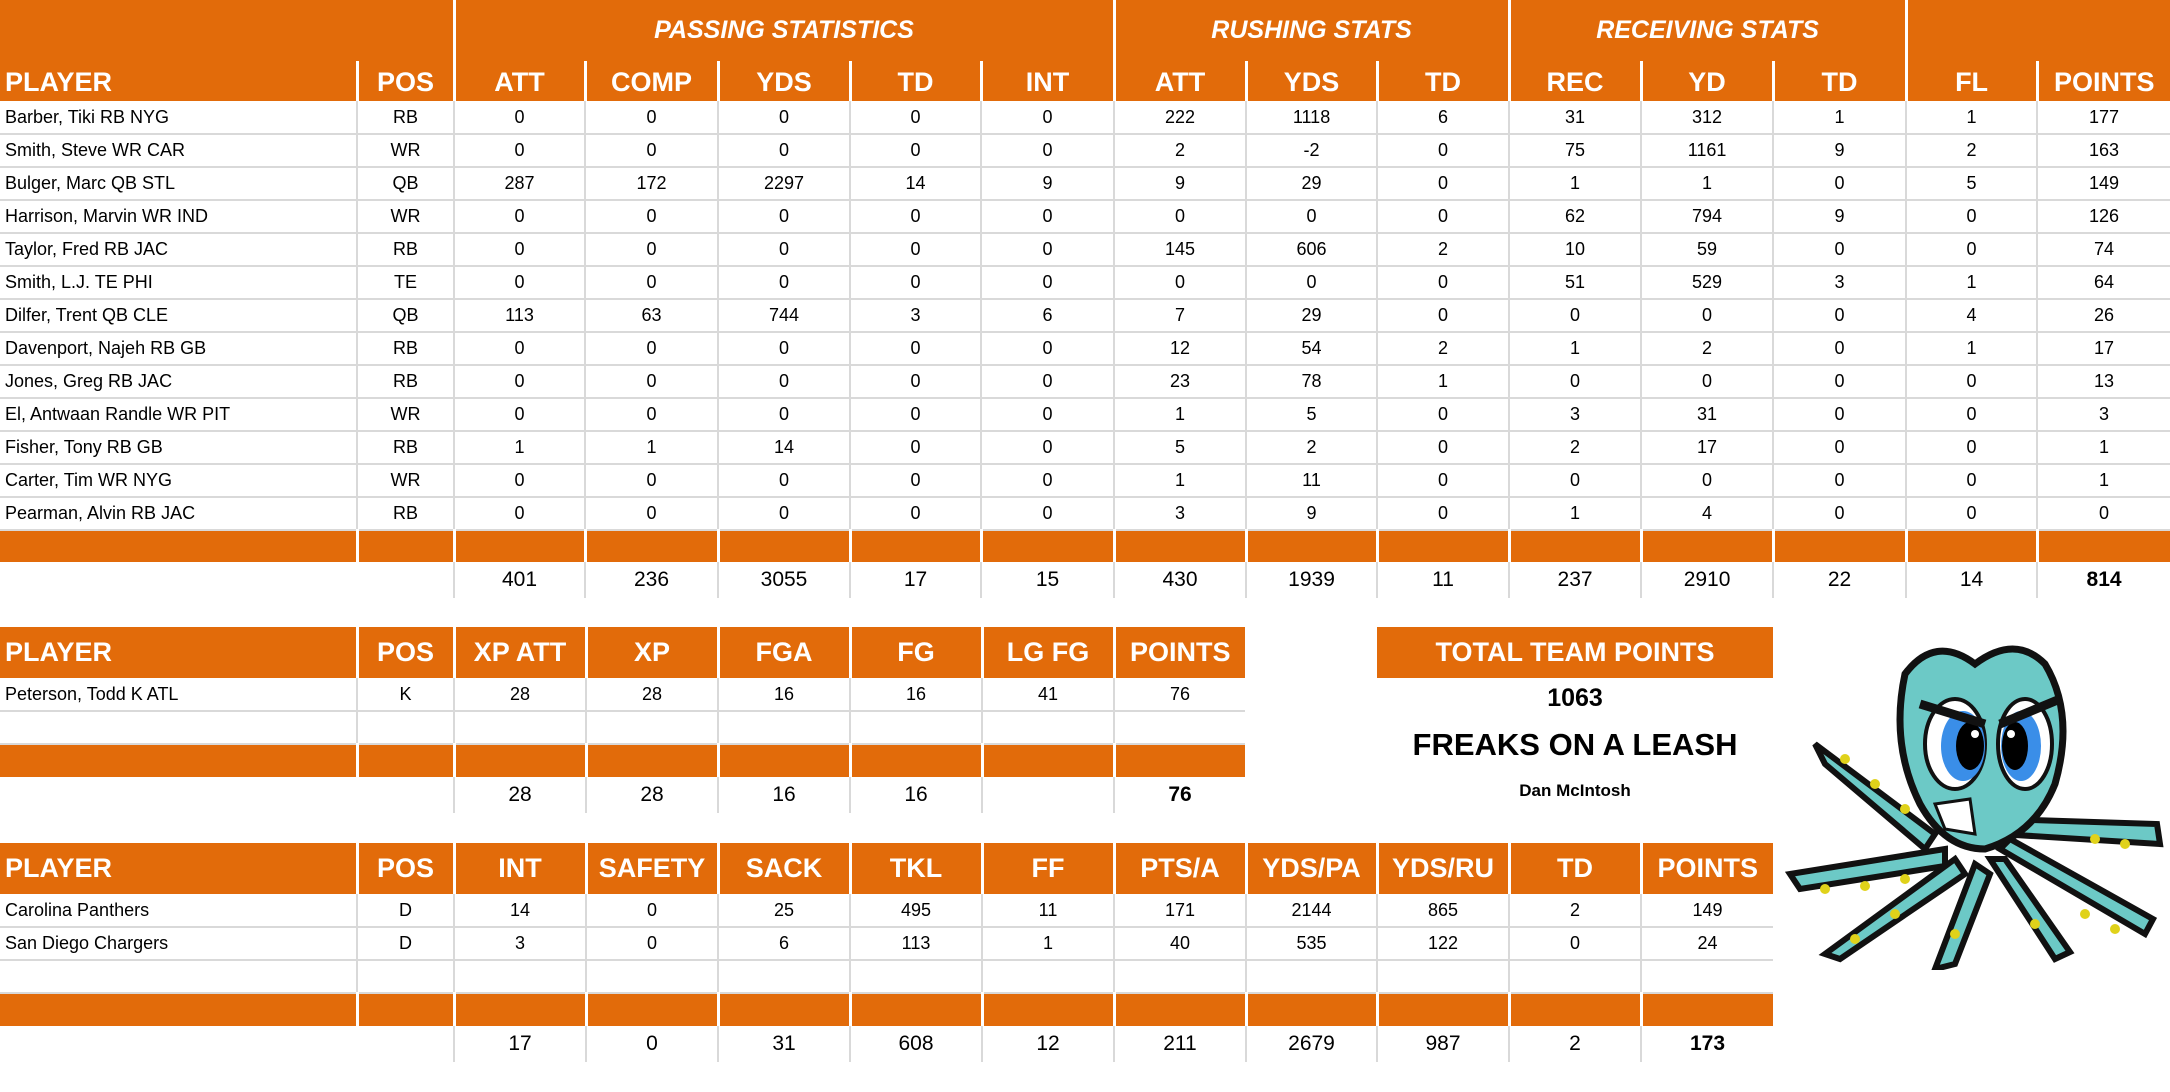  I want to click on column-header-yds-pa: YDS/PA, so click(1310, 868).